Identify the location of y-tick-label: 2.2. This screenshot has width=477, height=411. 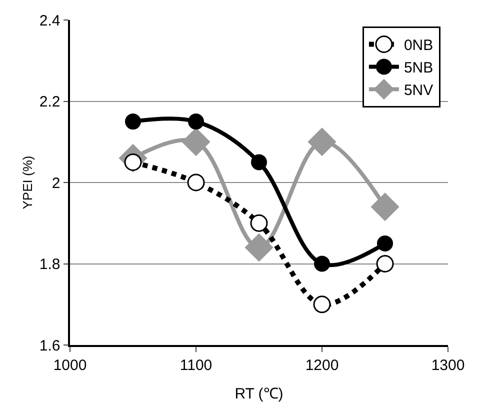
(49, 102).